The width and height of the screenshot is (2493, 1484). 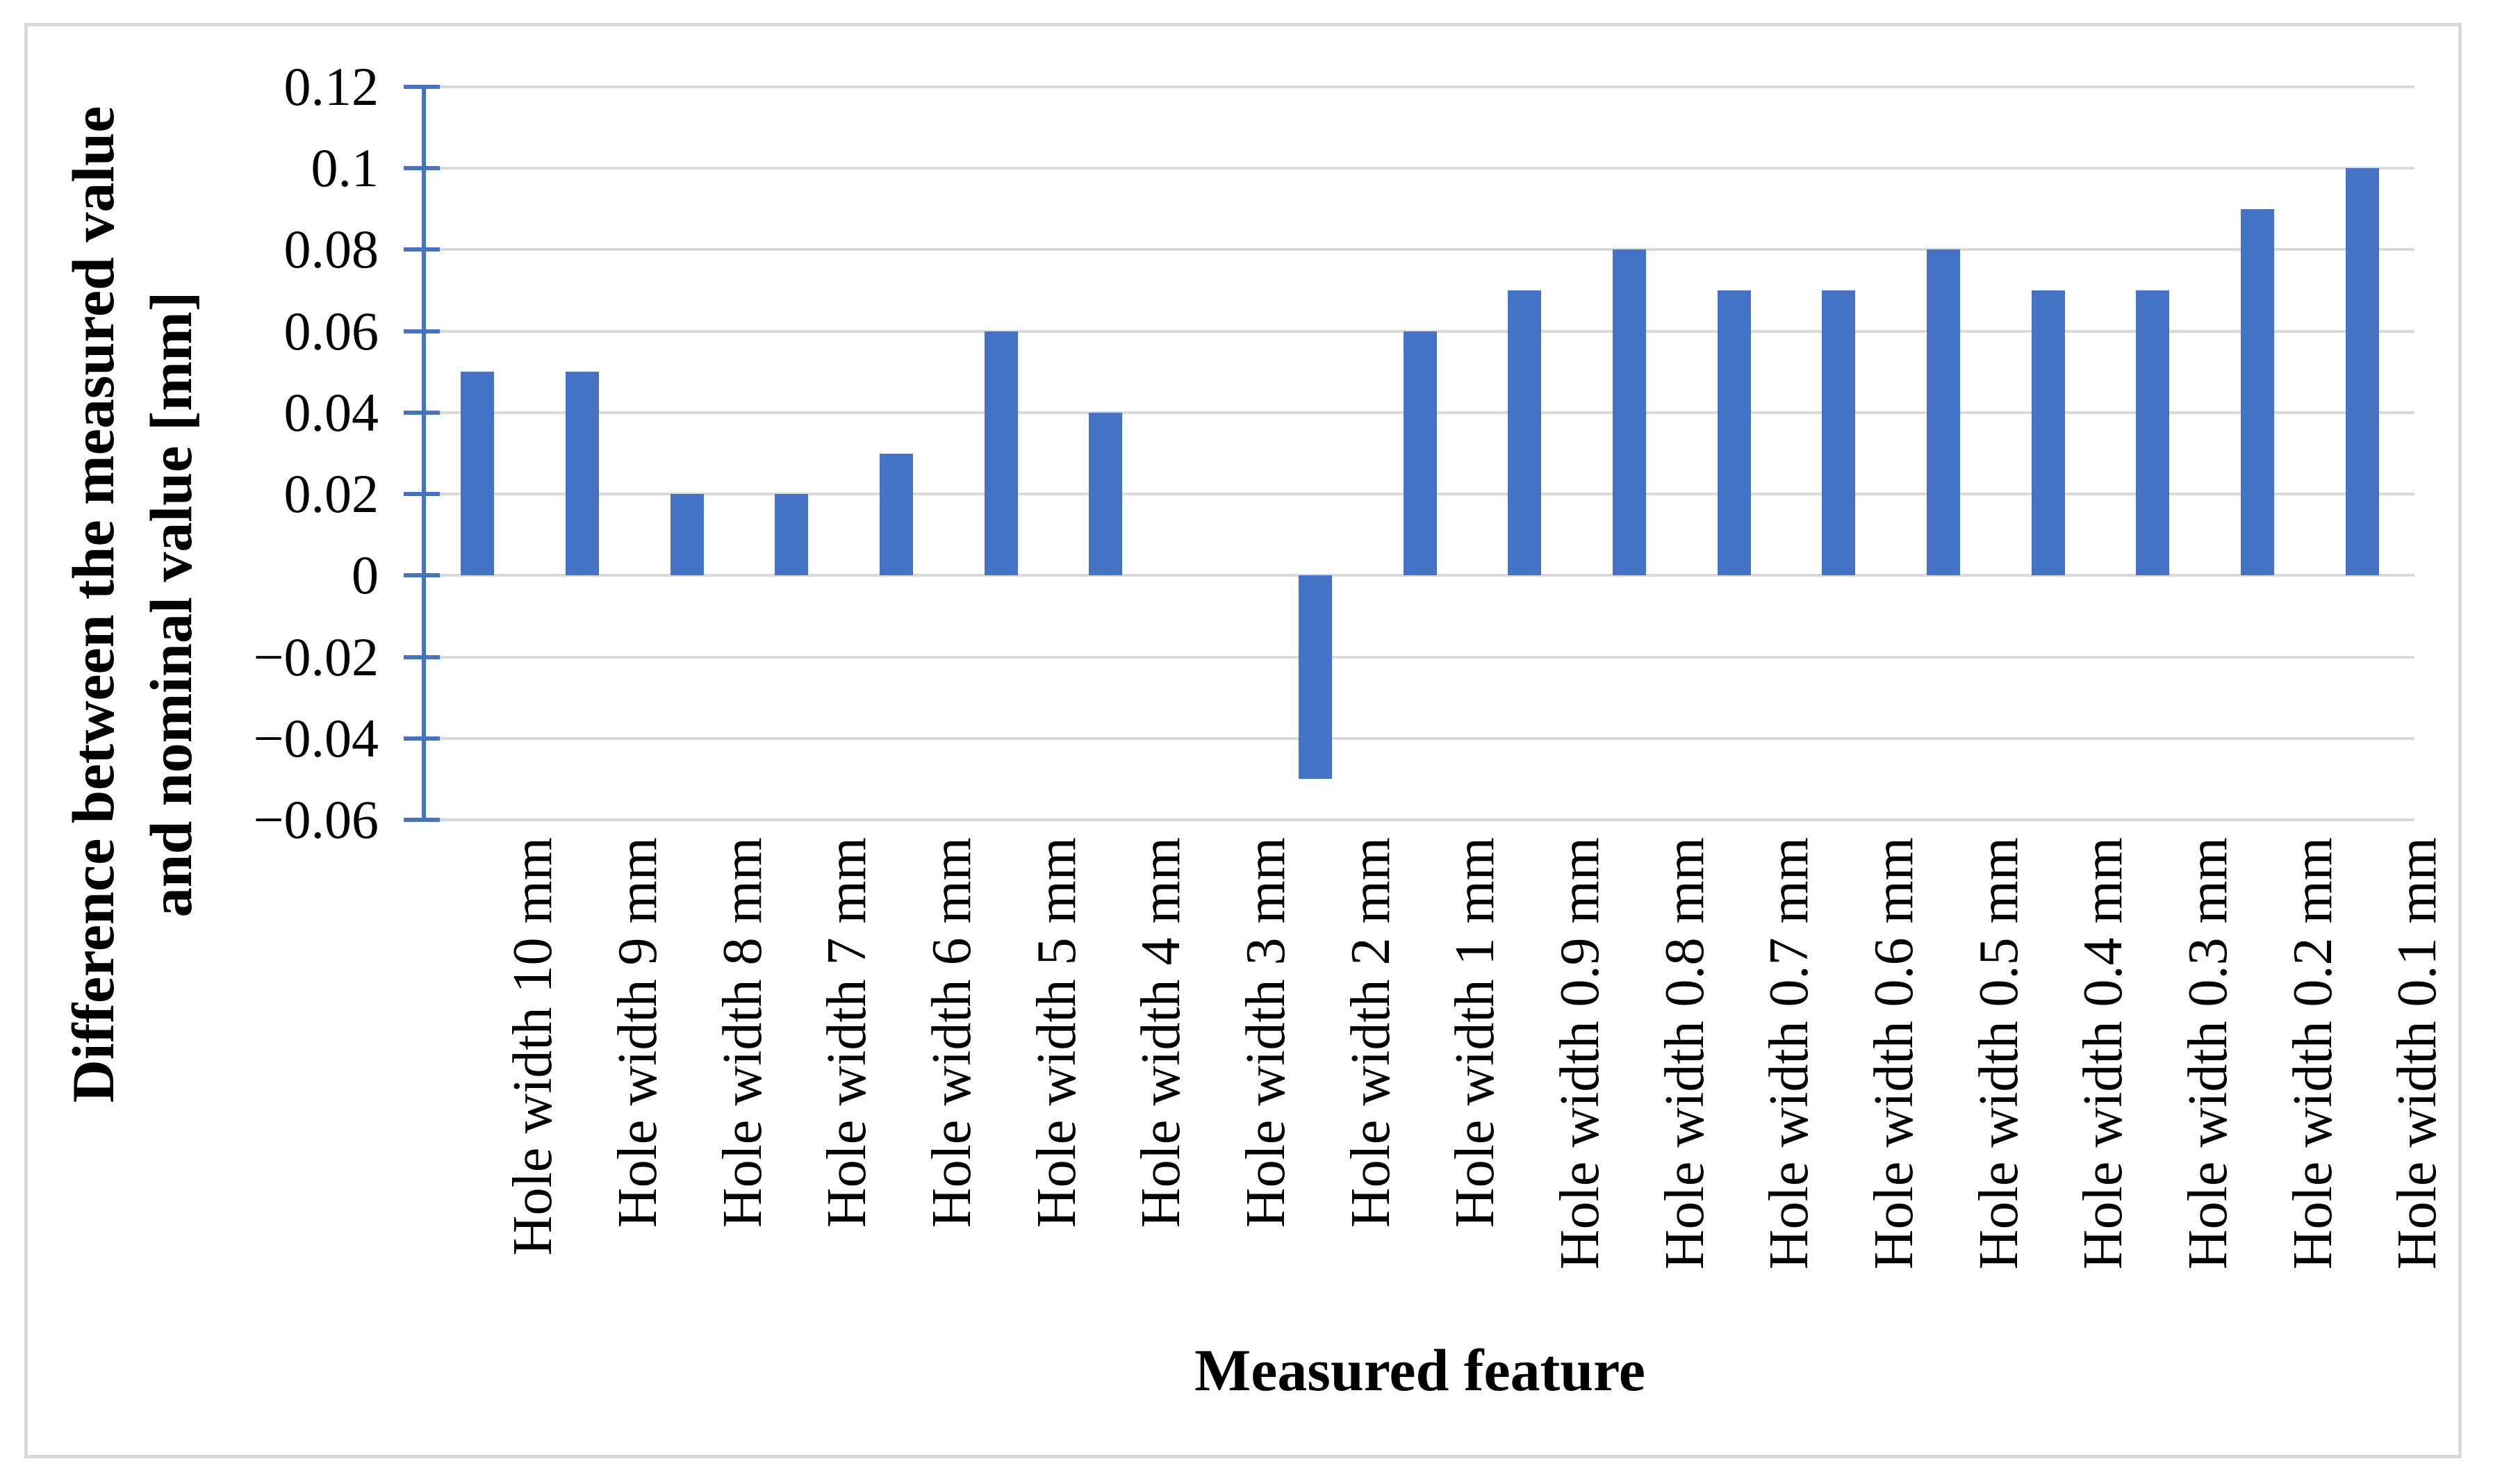 What do you see at coordinates (331, 330) in the screenshot?
I see `y-tick-label: 0.06` at bounding box center [331, 330].